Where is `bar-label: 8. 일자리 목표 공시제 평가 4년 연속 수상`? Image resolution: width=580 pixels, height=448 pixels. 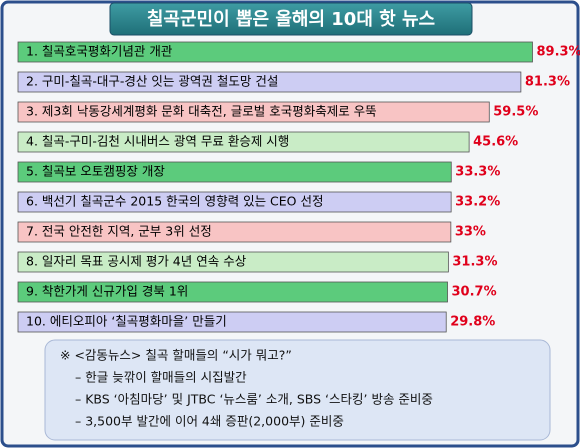
bar-label: 8. 일자리 목표 공시제 평가 4년 연속 수상 is located at coordinates (136, 261).